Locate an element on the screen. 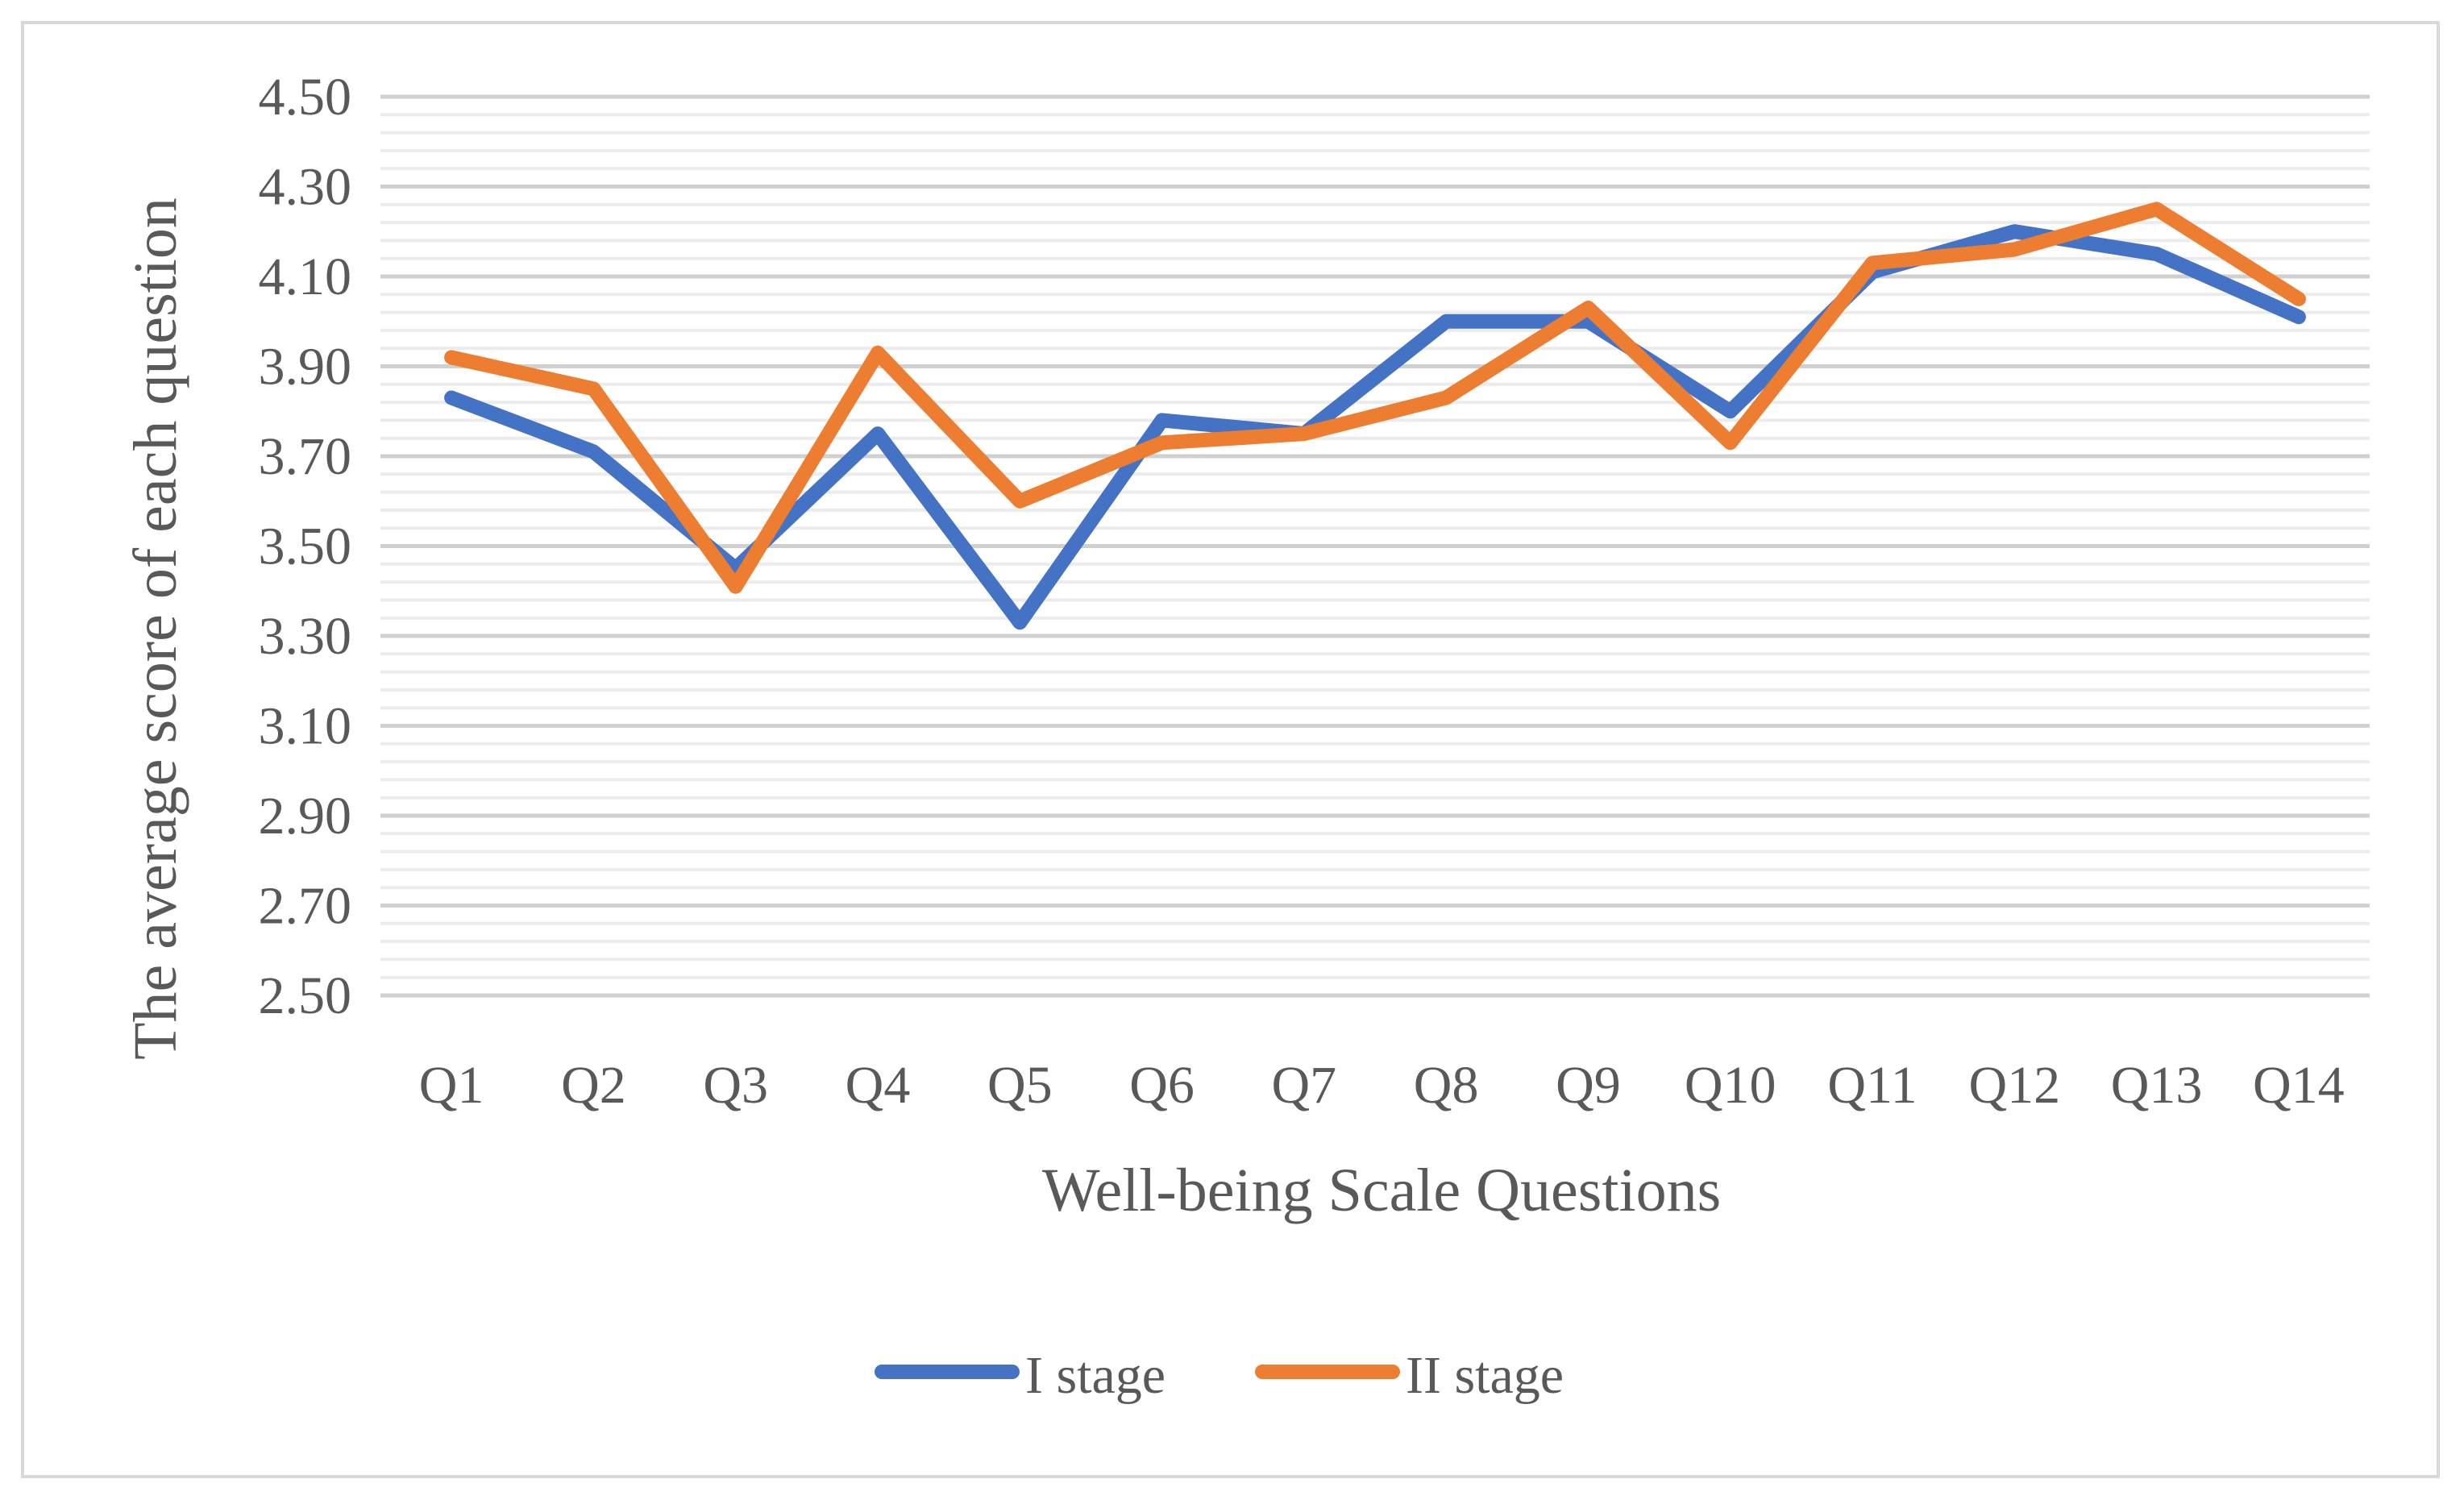 The height and width of the screenshot is (1504, 2464). y-tick-label: 3.30 is located at coordinates (305, 636).